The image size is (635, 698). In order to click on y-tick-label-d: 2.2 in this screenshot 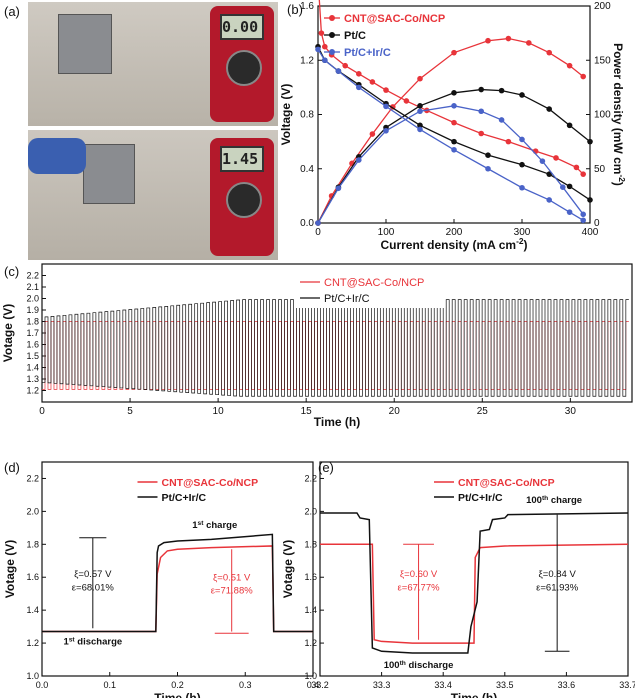, I will do `click(32, 478)`.